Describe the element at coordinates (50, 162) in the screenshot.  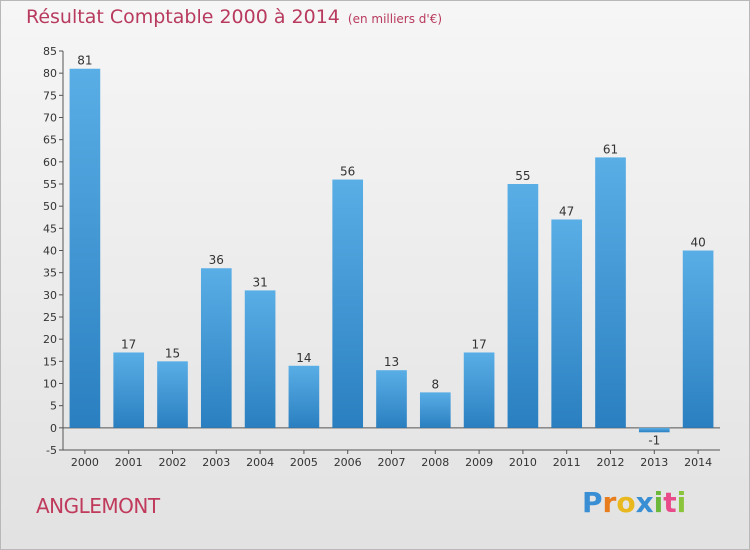
I see `y-tick-label: 60` at that location.